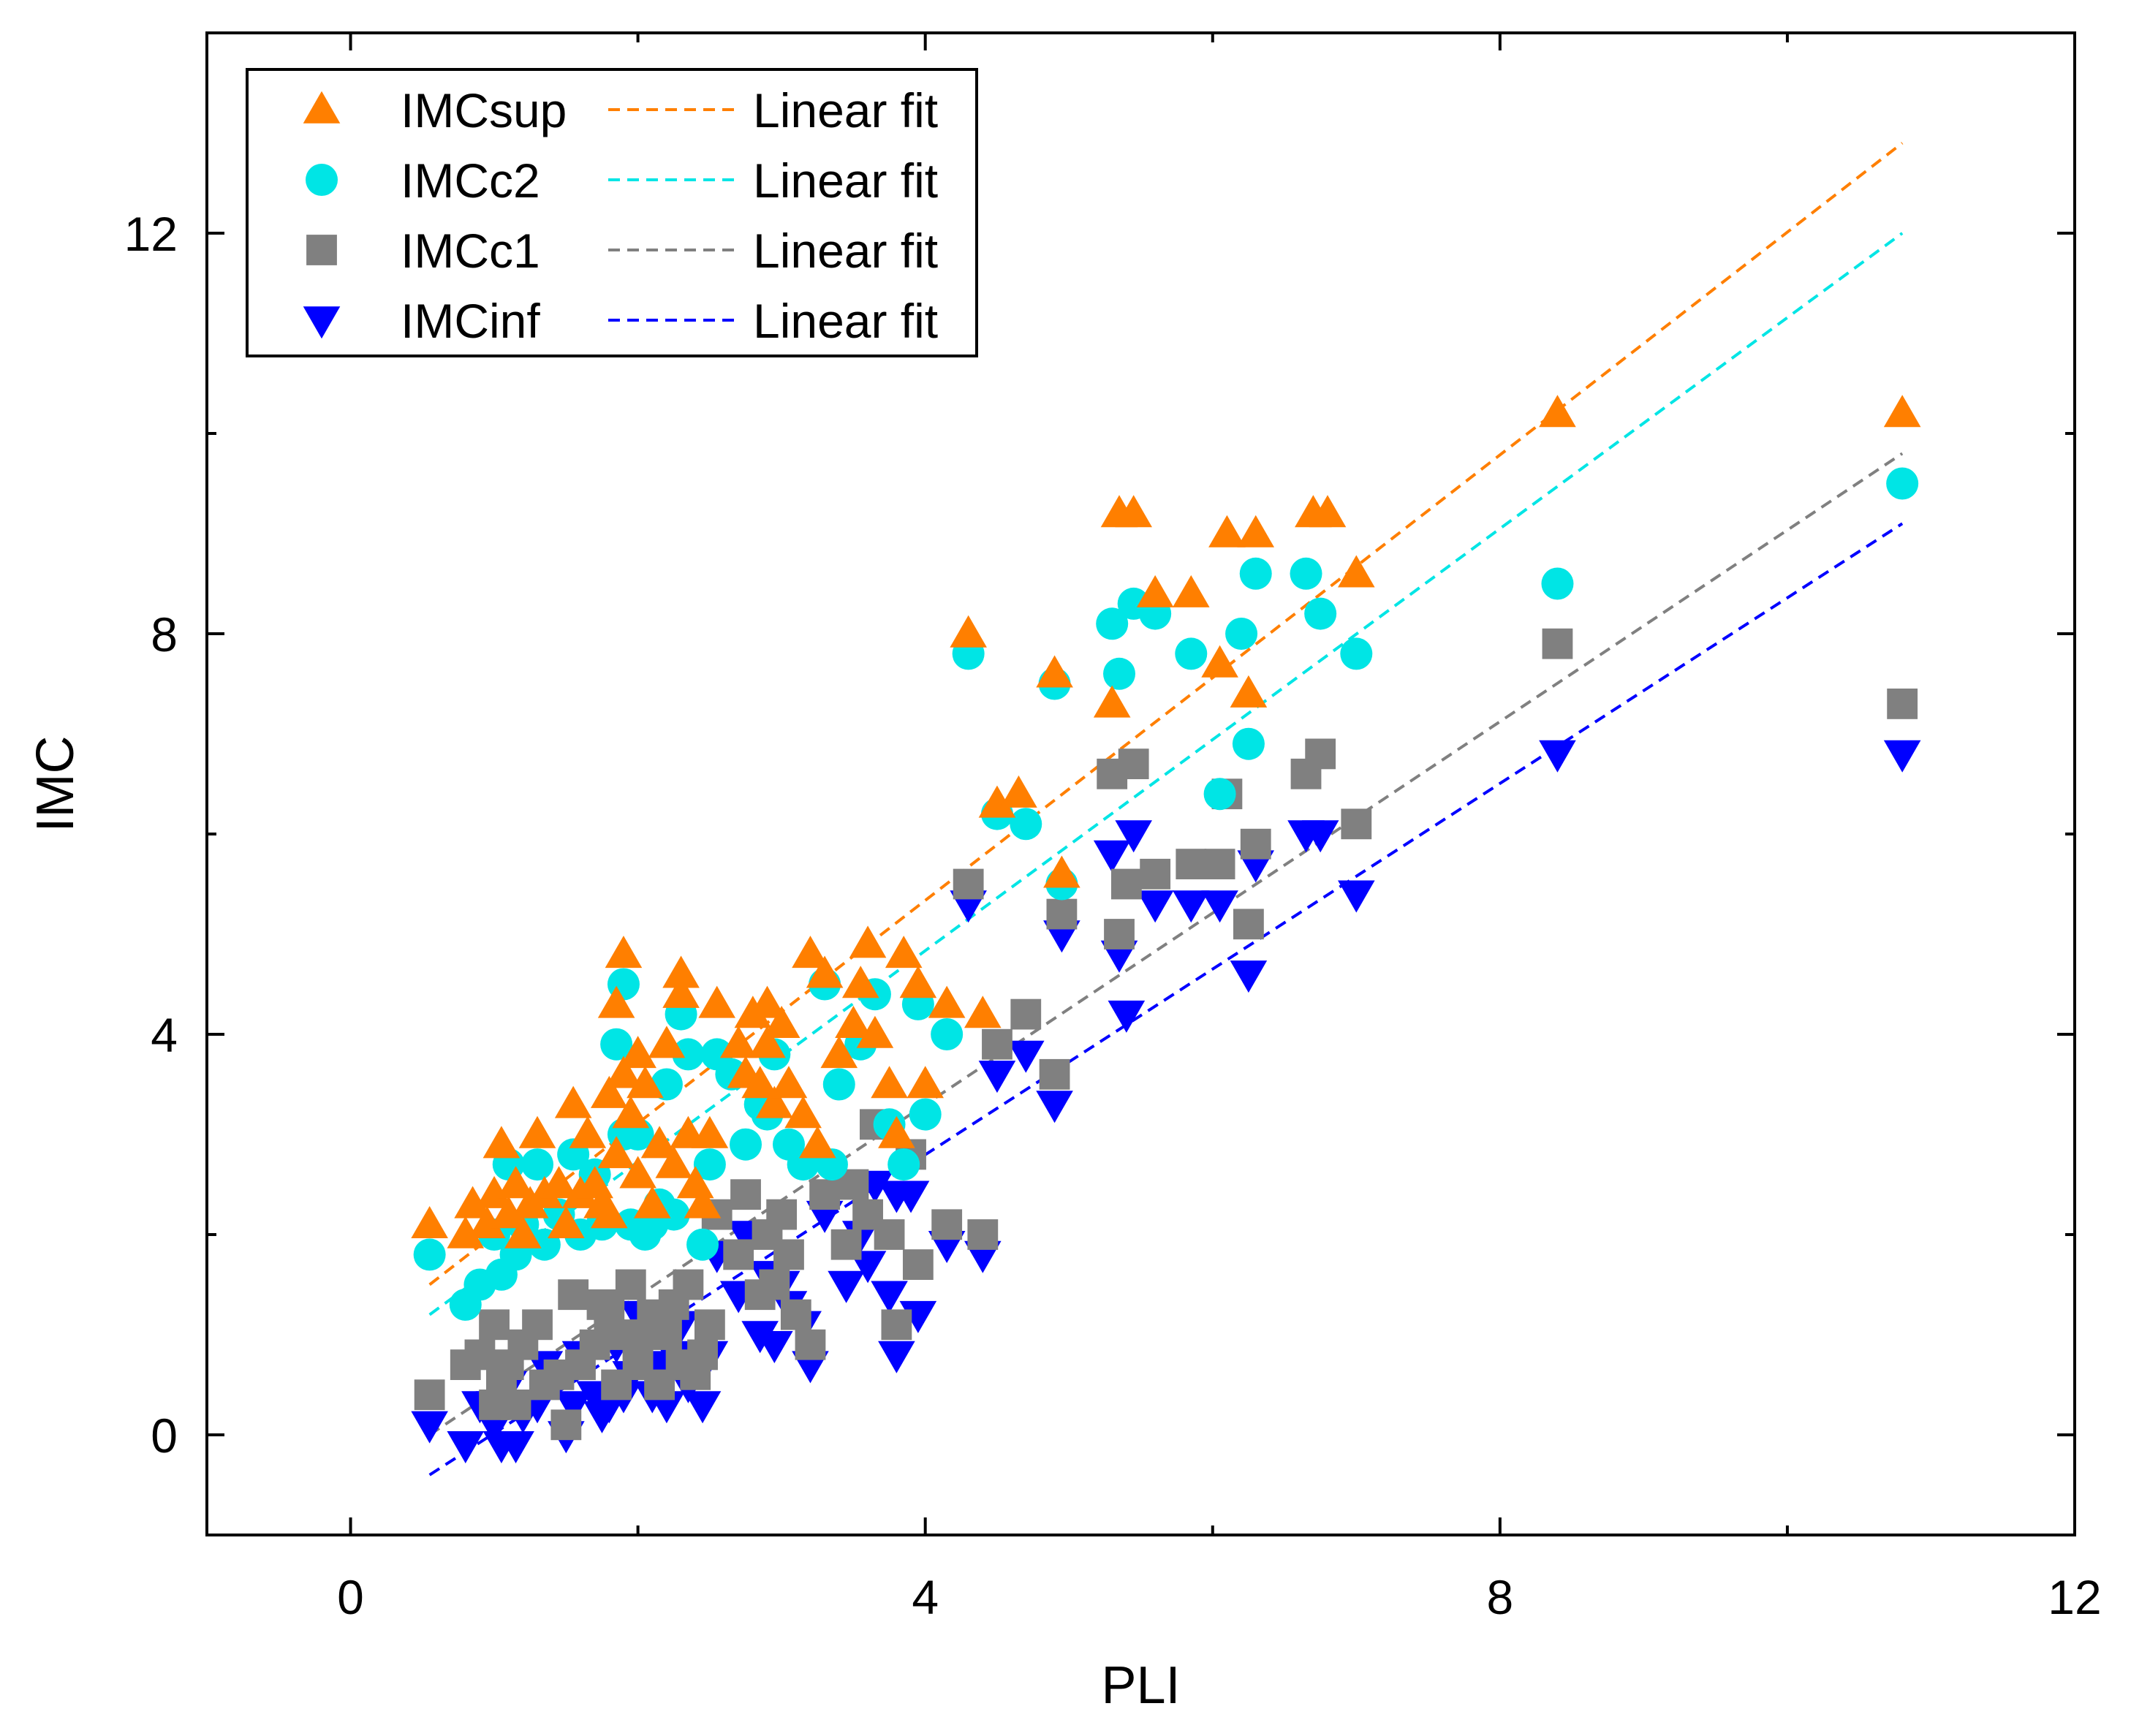 Image resolution: width=2131 pixels, height=1736 pixels. I want to click on y-axis-label: IMC, so click(55, 784).